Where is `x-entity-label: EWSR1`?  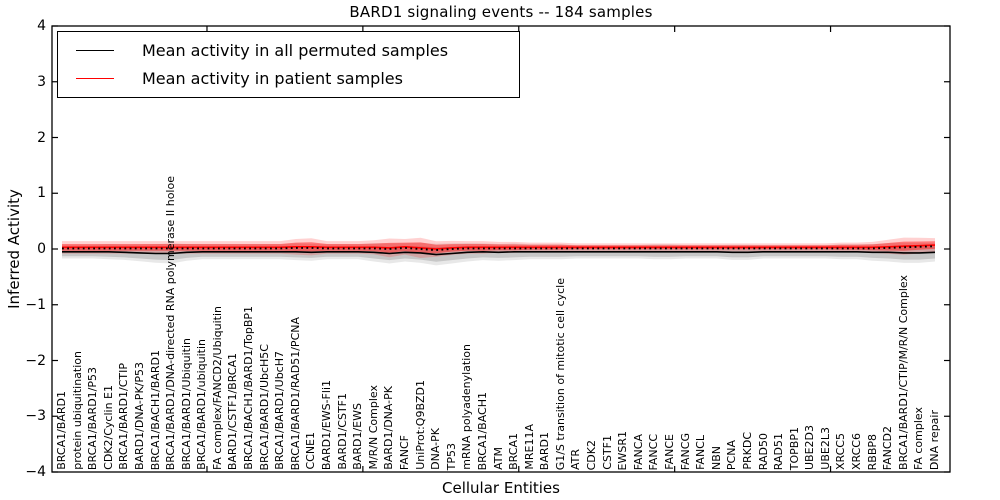 x-entity-label: EWSR1 is located at coordinates (623, 450).